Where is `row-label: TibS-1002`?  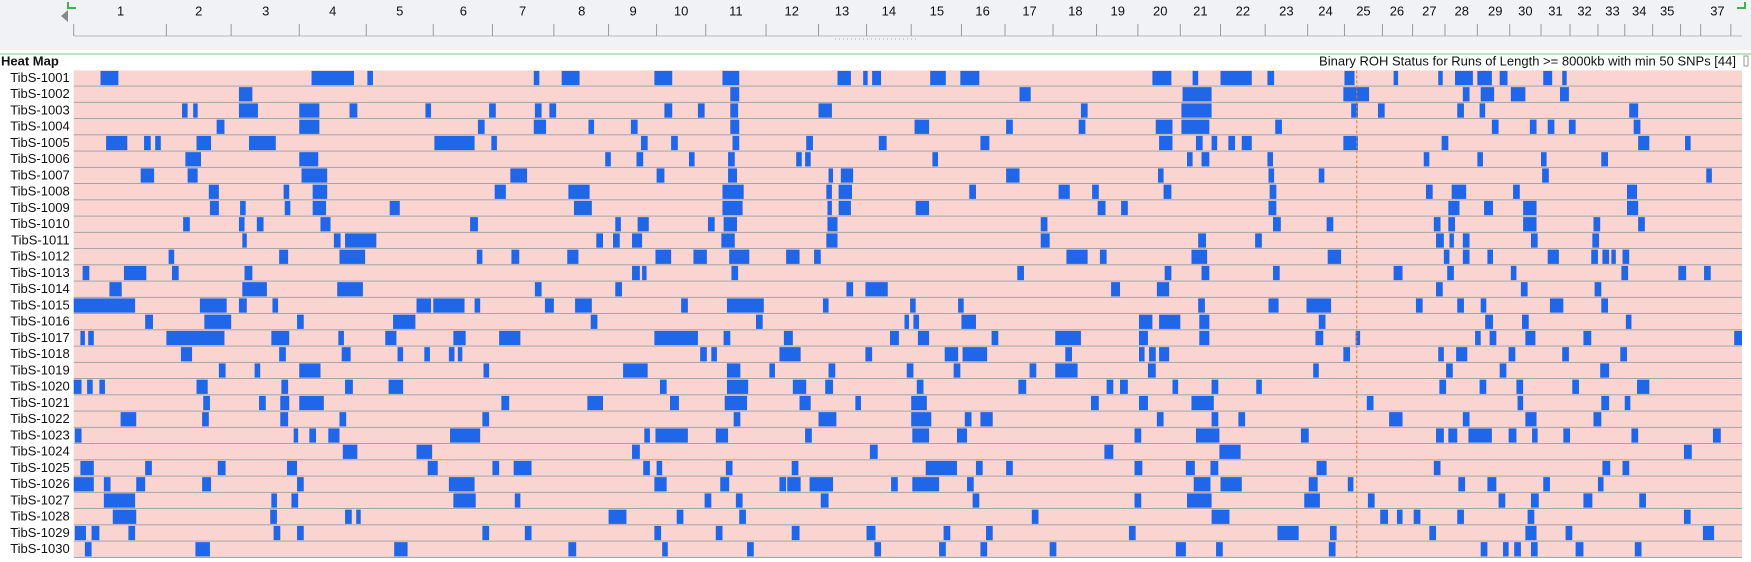 row-label: TibS-1002 is located at coordinates (40, 93).